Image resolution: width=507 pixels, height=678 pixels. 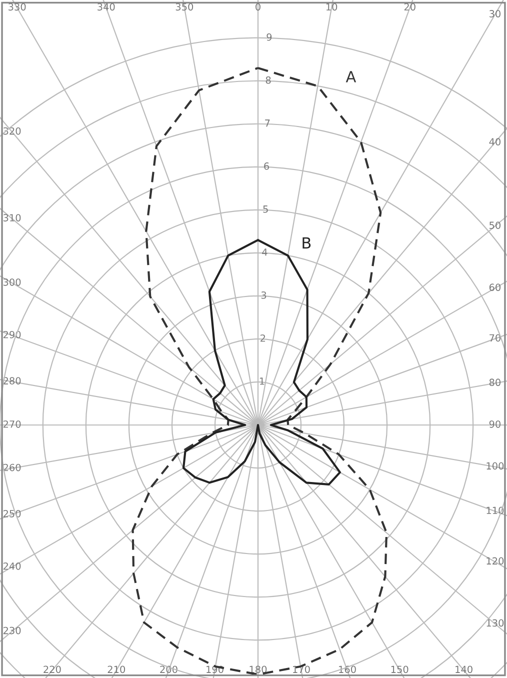 What do you see at coordinates (106, 7) in the screenshot?
I see `spoke-label: 340` at bounding box center [106, 7].